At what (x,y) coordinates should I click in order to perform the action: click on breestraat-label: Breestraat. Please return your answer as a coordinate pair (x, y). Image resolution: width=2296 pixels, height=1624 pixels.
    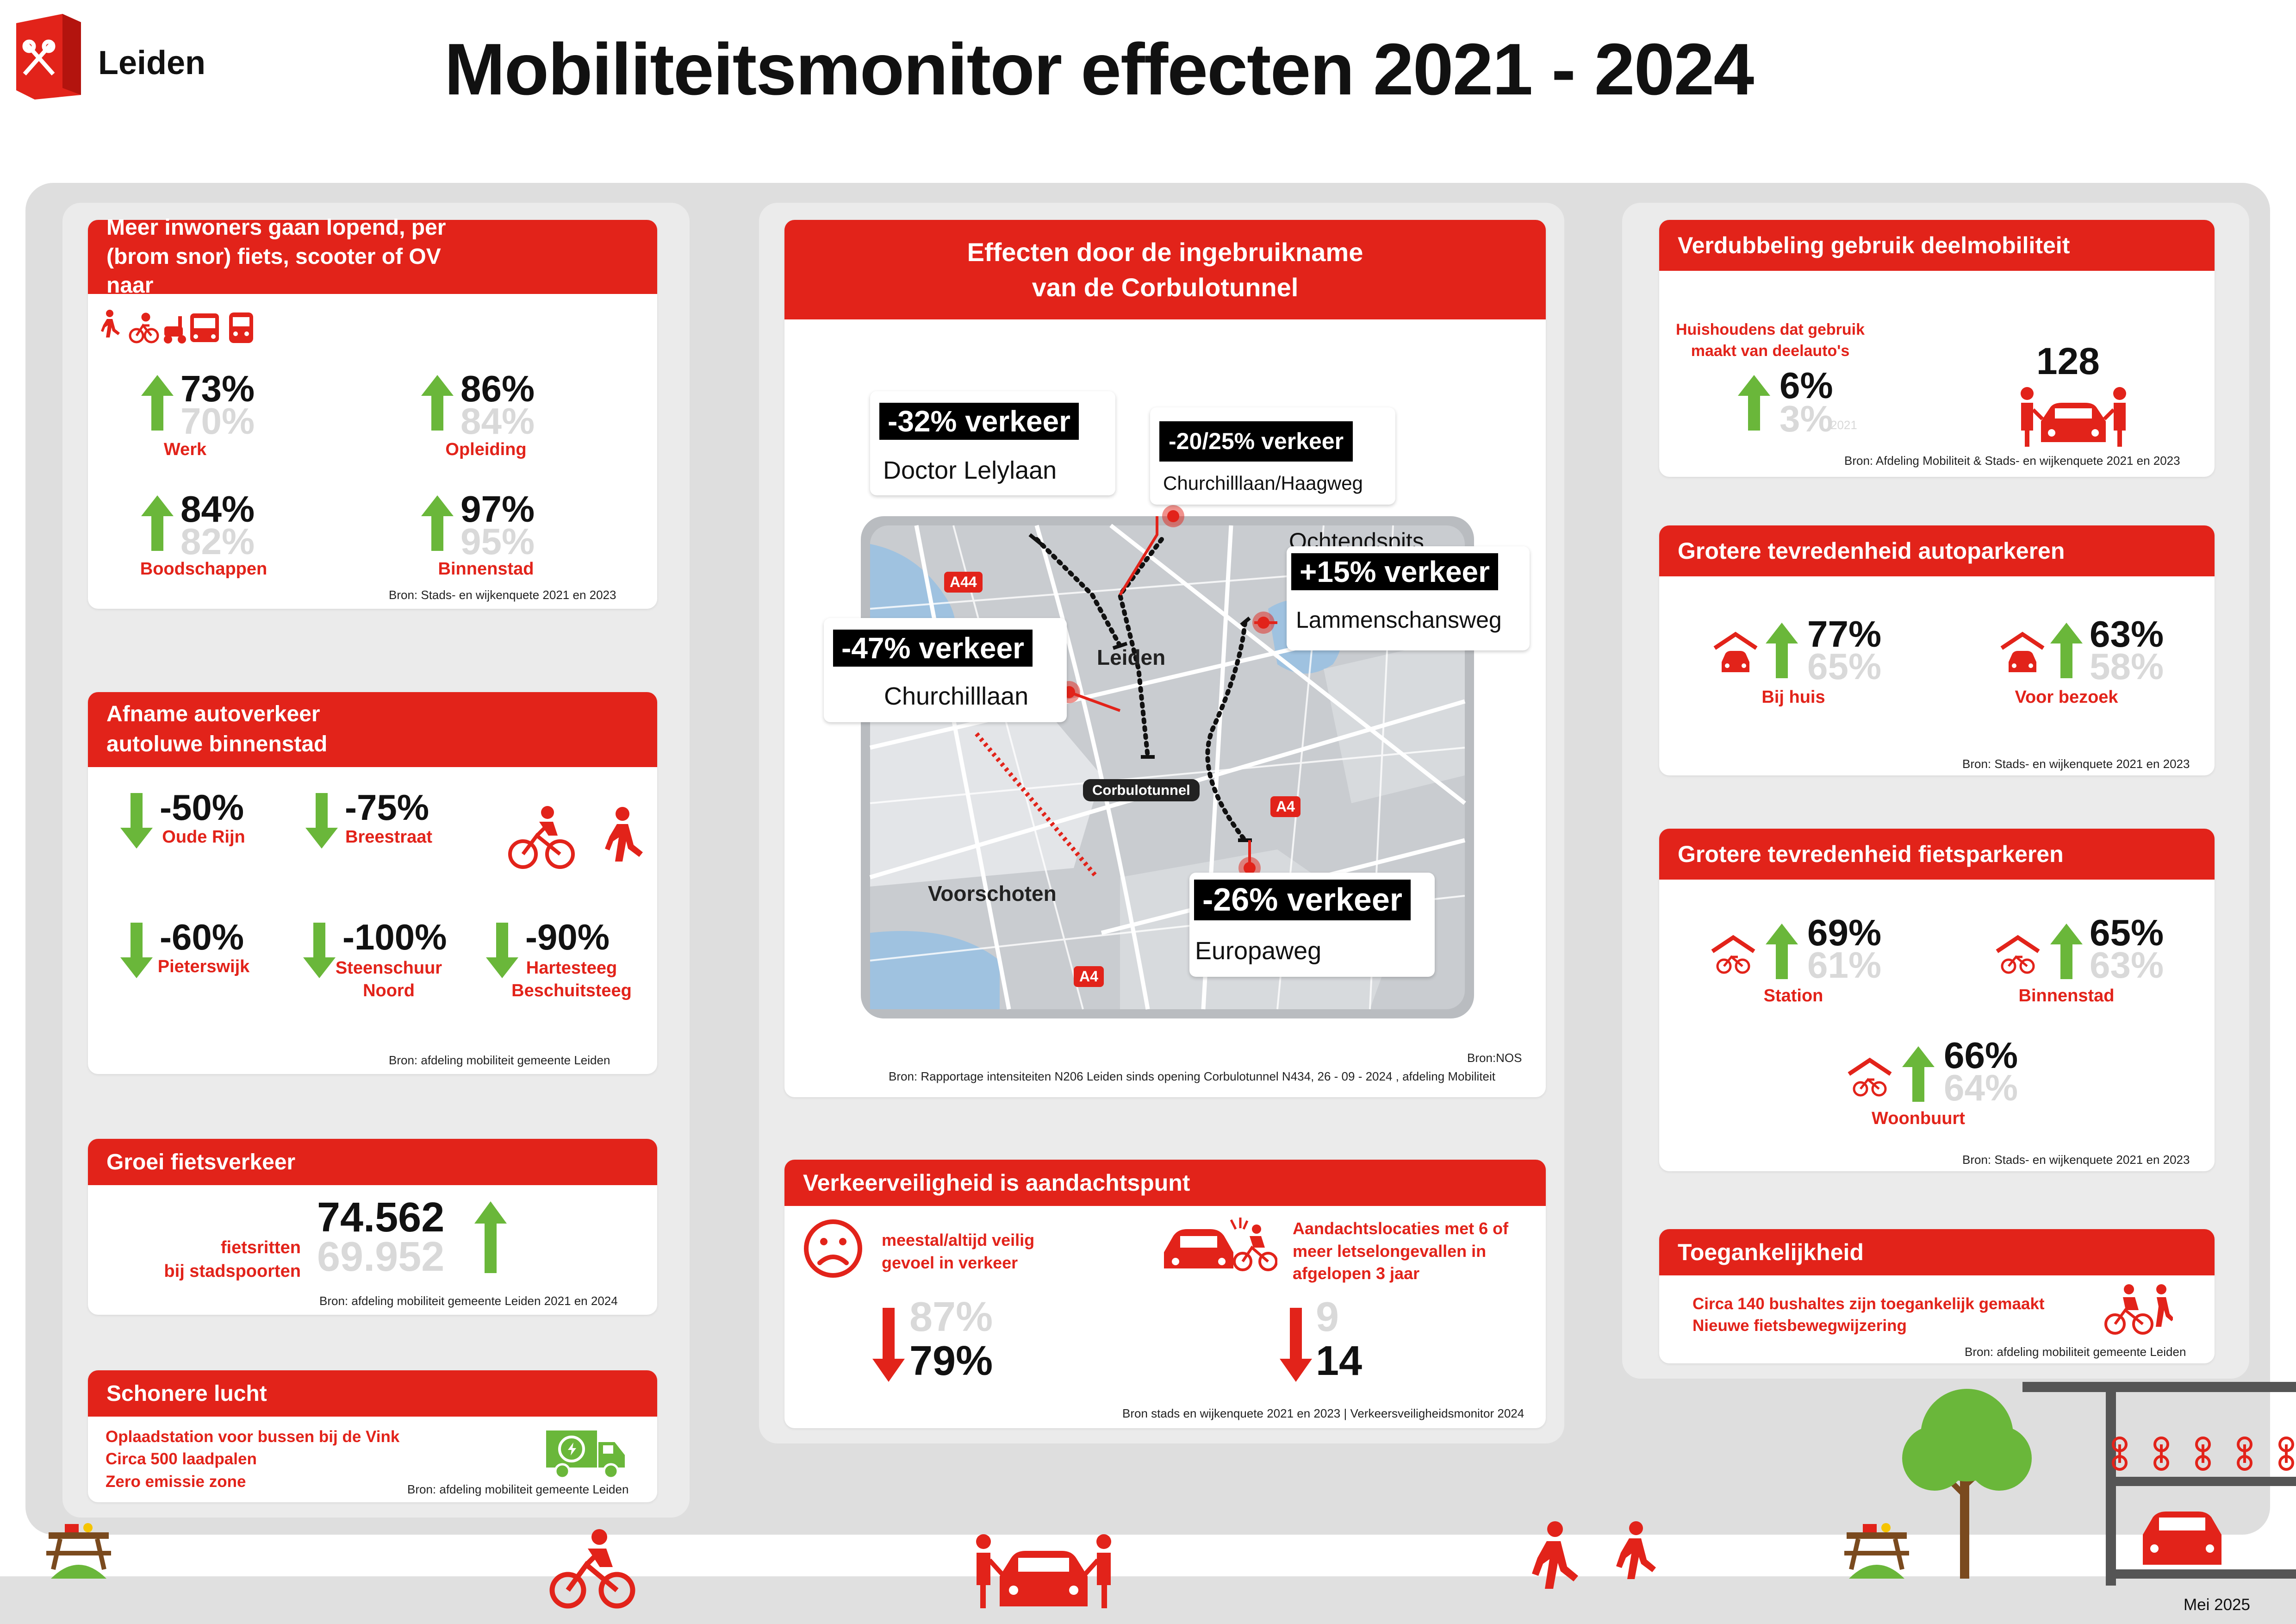
    Looking at the image, I should click on (388, 837).